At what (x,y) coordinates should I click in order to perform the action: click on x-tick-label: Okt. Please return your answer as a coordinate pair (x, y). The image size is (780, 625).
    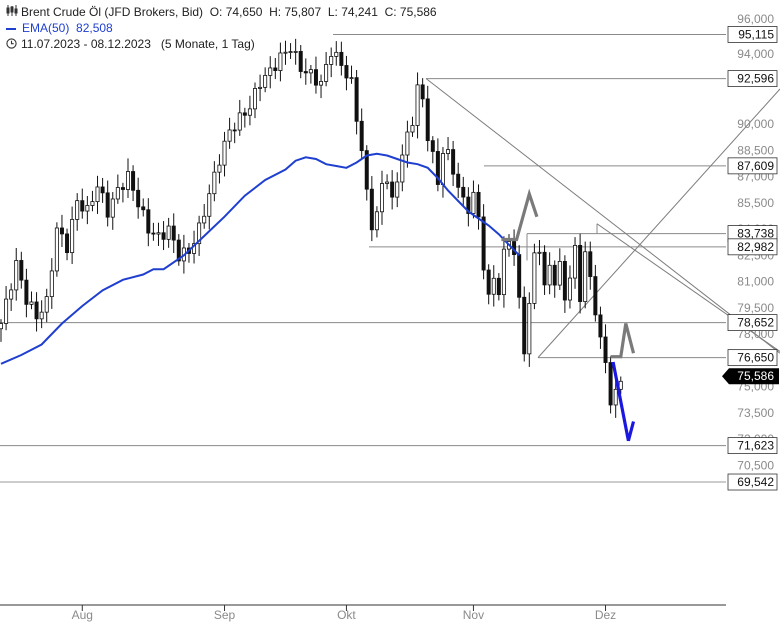
    Looking at the image, I should click on (346, 615).